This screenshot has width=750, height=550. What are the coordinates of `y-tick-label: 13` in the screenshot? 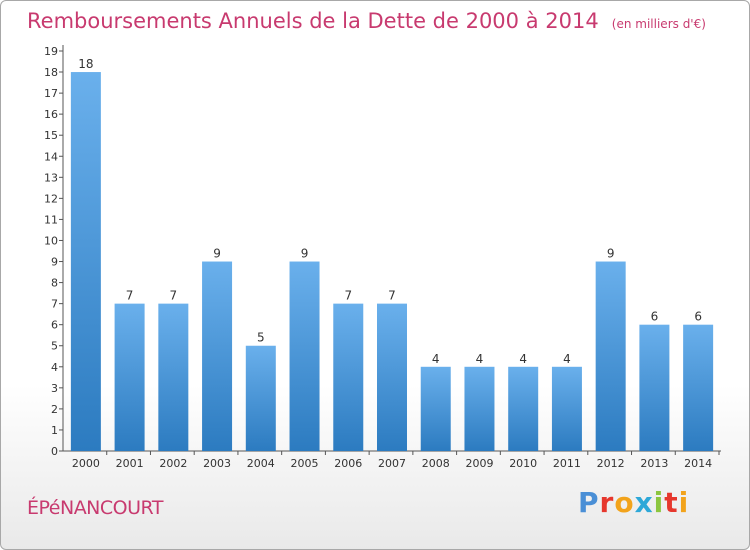 It's located at (51, 177).